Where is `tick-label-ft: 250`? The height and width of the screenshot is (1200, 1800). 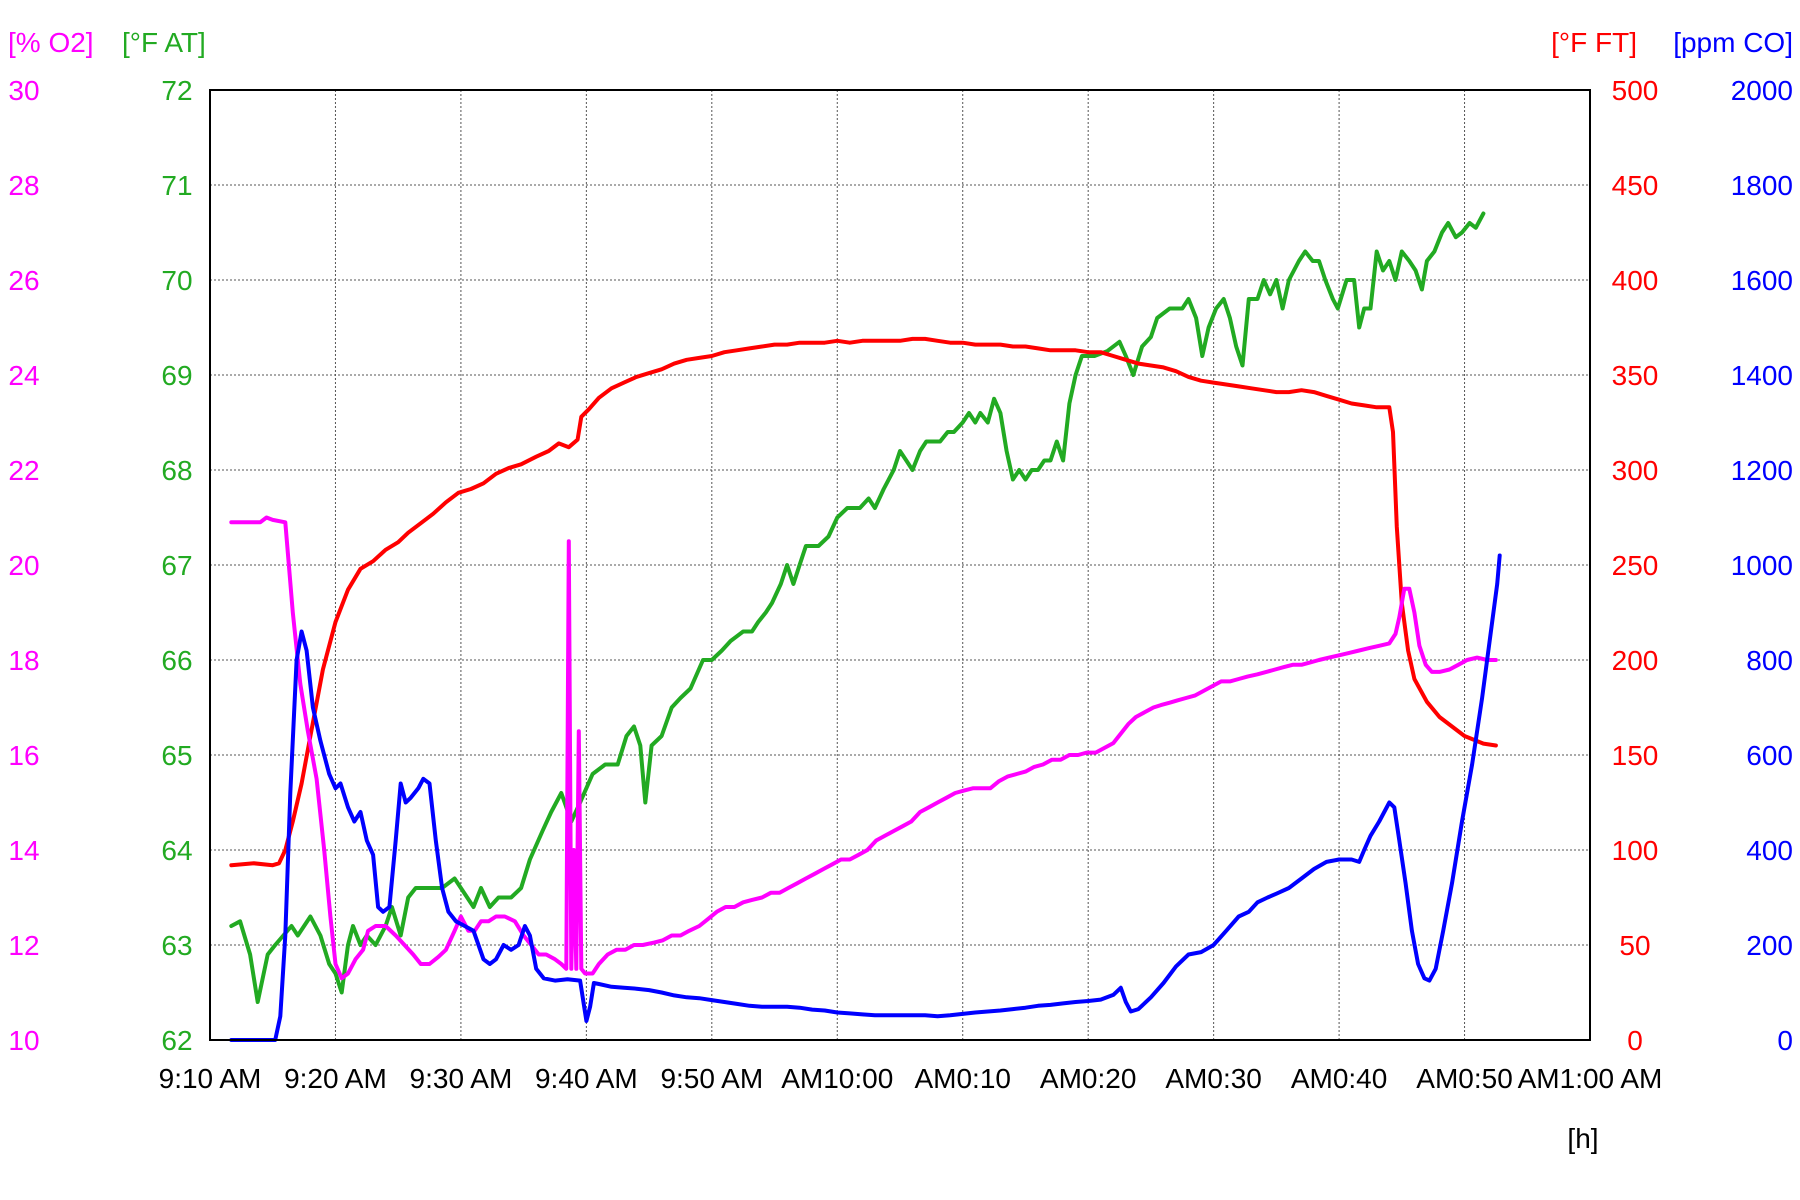
tick-label-ft: 250 is located at coordinates (1635, 565).